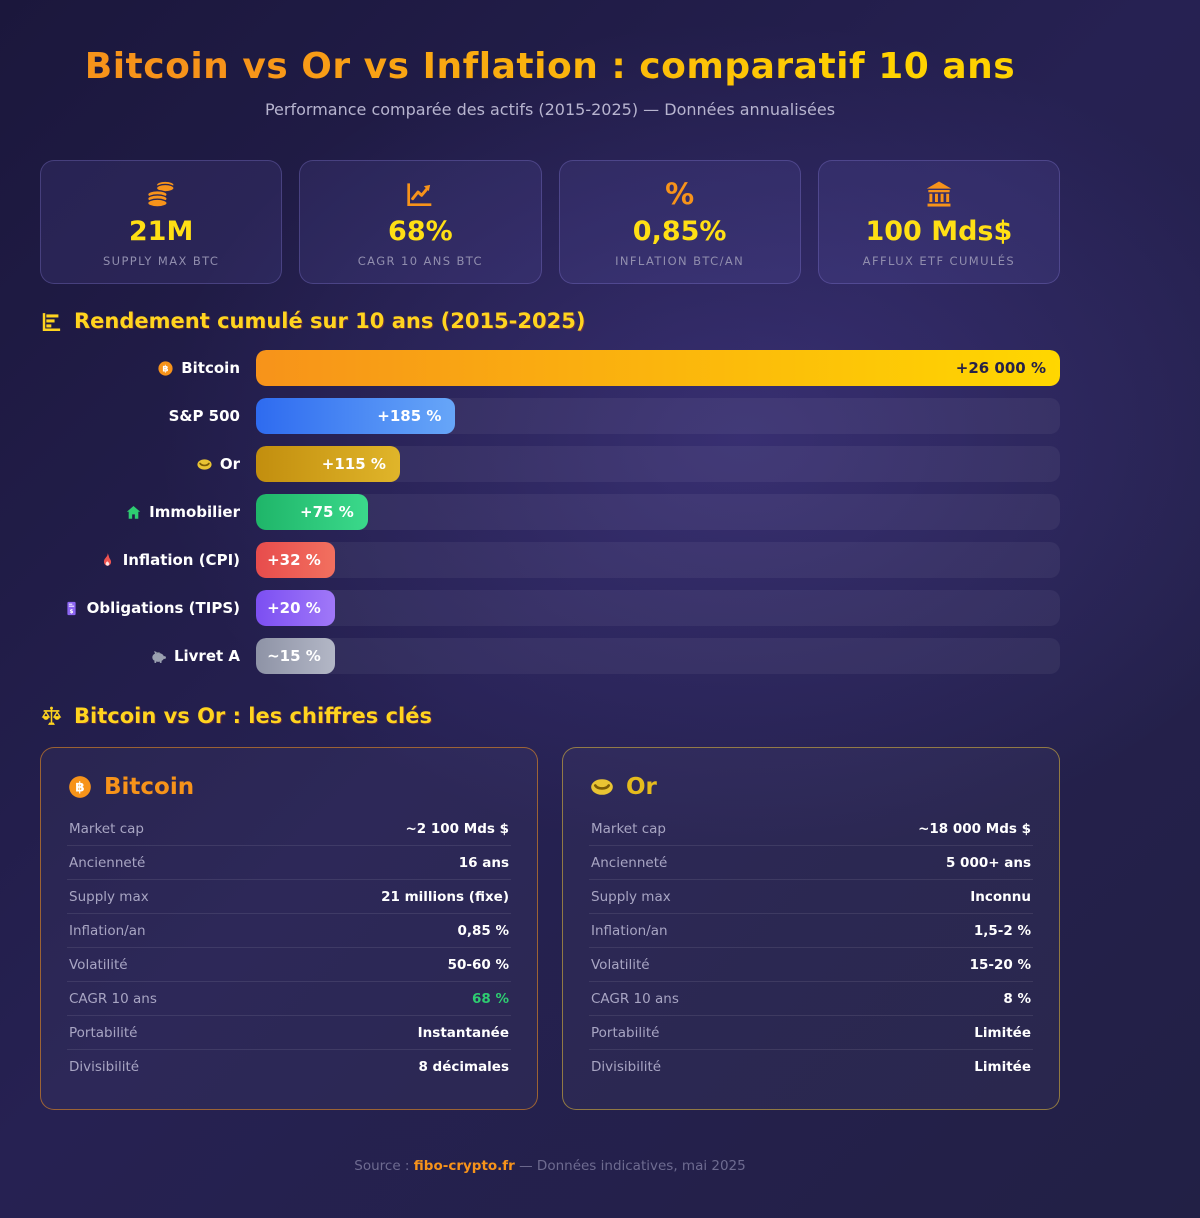  I want to click on table-row: Ancienneté 16 ans, so click(289, 863).